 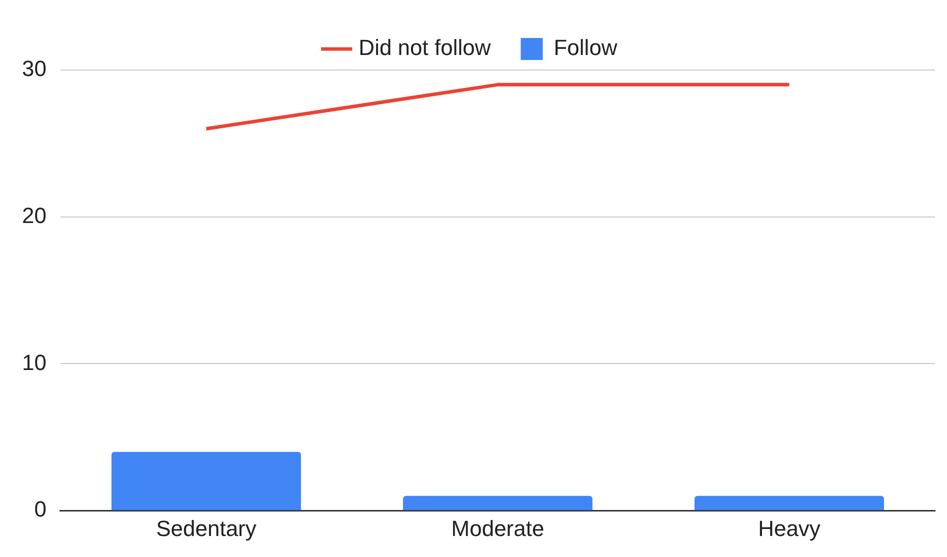 What do you see at coordinates (34, 215) in the screenshot?
I see `y-tick-label: 20` at bounding box center [34, 215].